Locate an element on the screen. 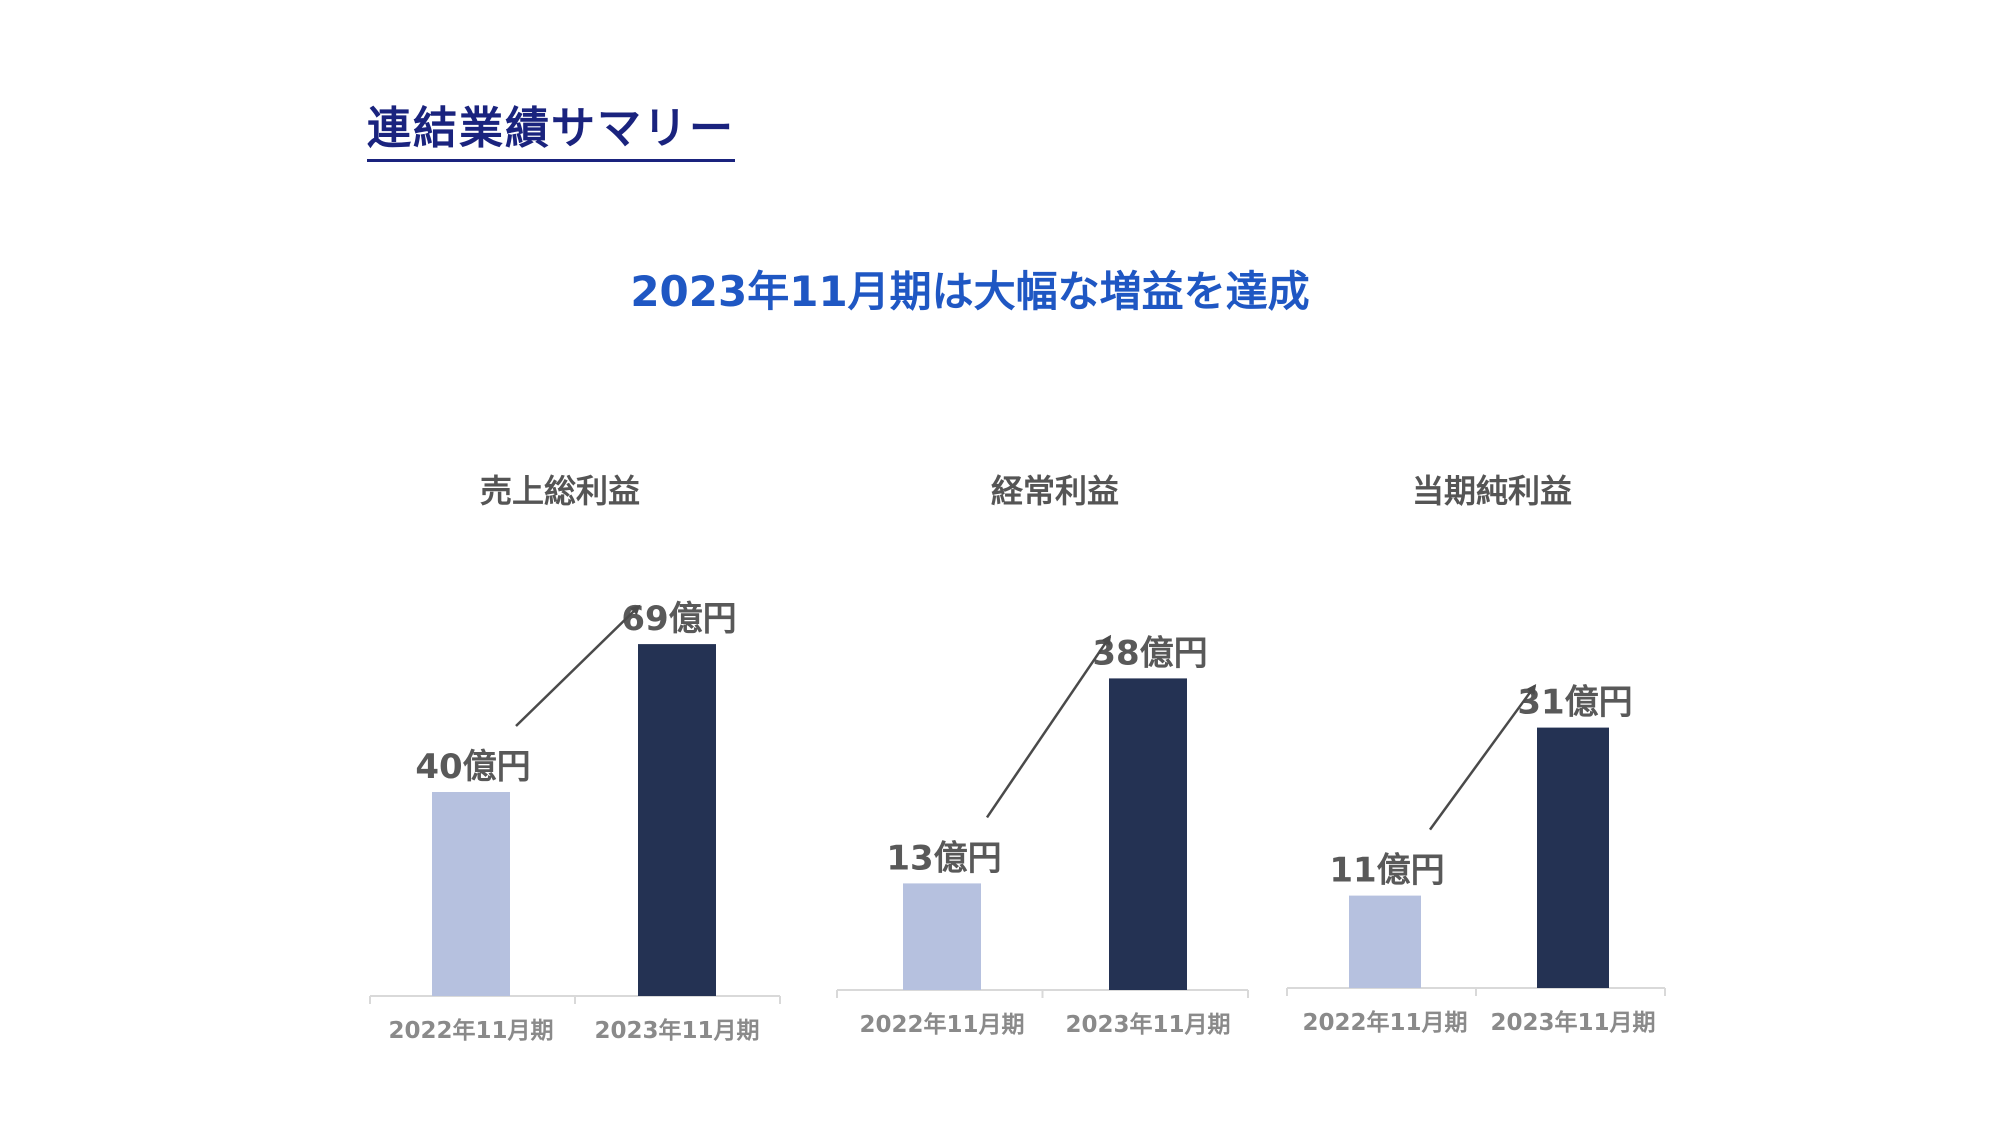 The image size is (2000, 1125). data-label: 38億円 is located at coordinates (1149, 653).